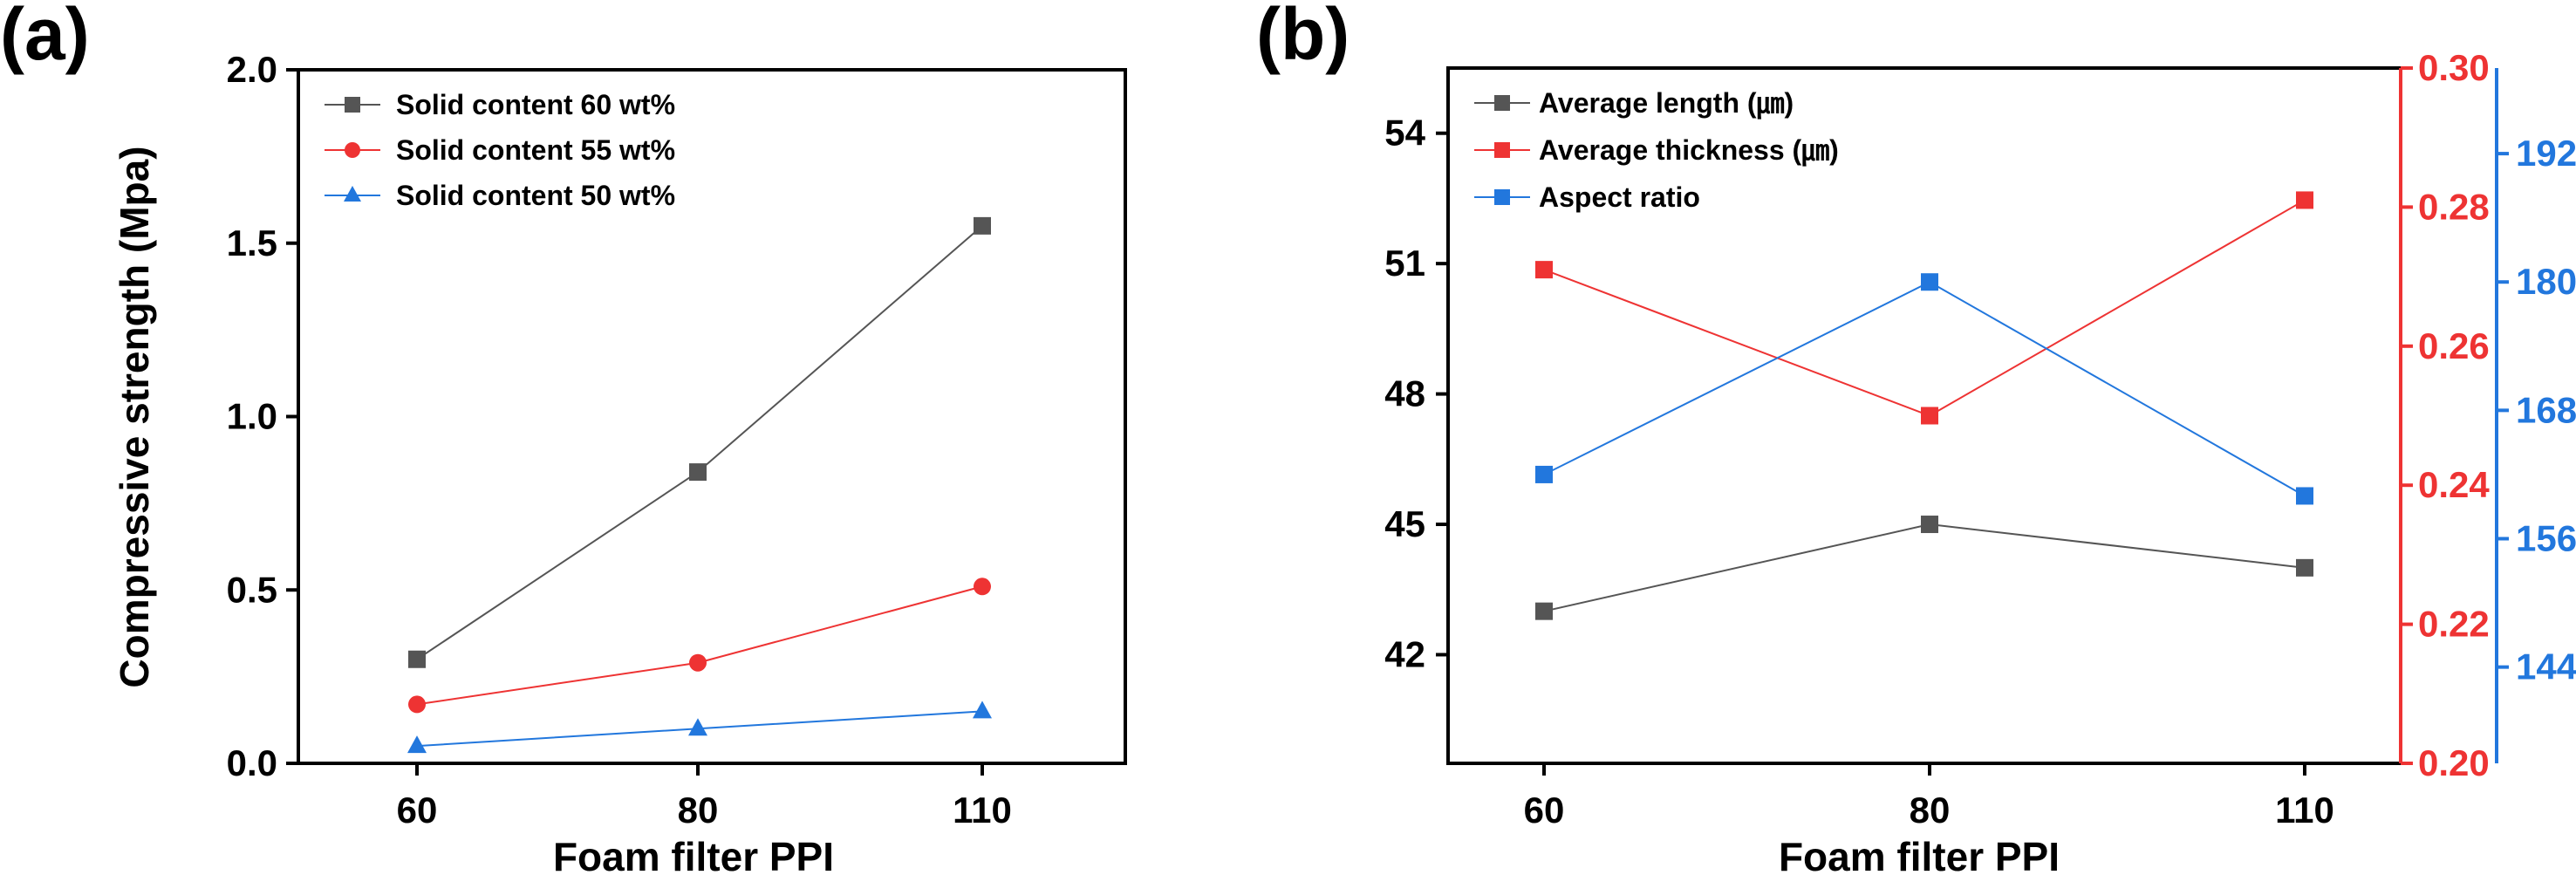 Image resolution: width=2576 pixels, height=875 pixels. What do you see at coordinates (2454, 762) in the screenshot?
I see `right-y-tick-label: 0.20` at bounding box center [2454, 762].